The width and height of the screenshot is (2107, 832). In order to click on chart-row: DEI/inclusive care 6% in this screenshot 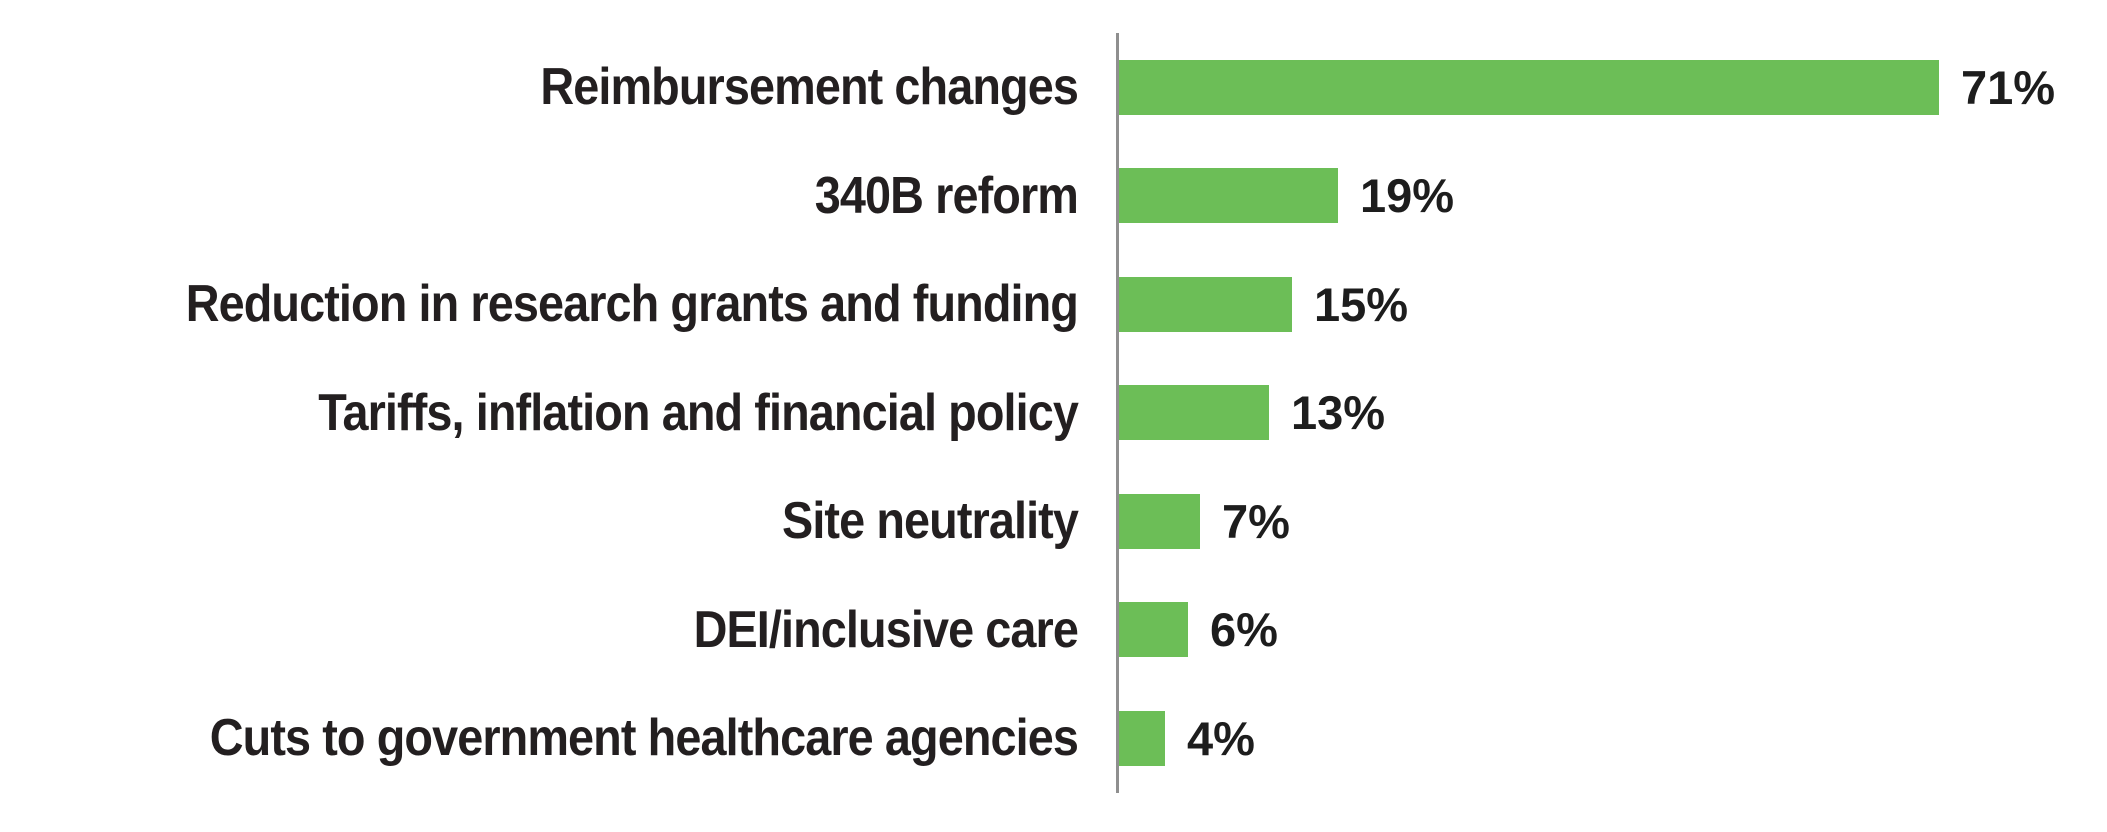, I will do `click(1053, 630)`.